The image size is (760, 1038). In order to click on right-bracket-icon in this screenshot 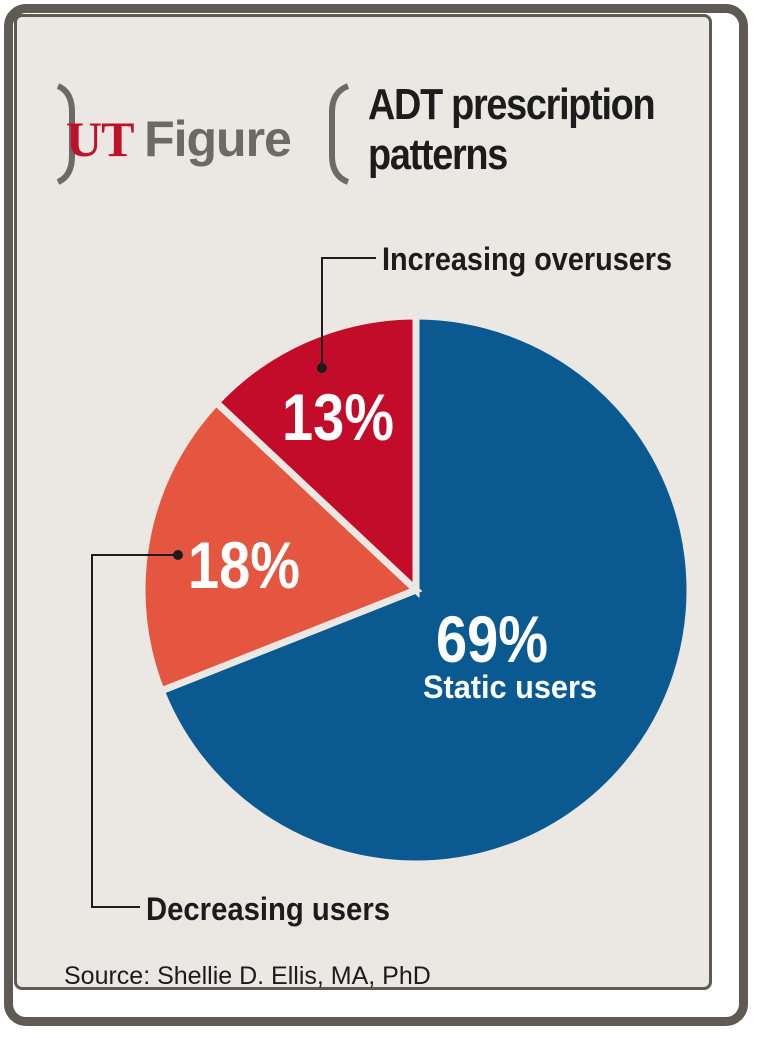, I will do `click(339, 134)`.